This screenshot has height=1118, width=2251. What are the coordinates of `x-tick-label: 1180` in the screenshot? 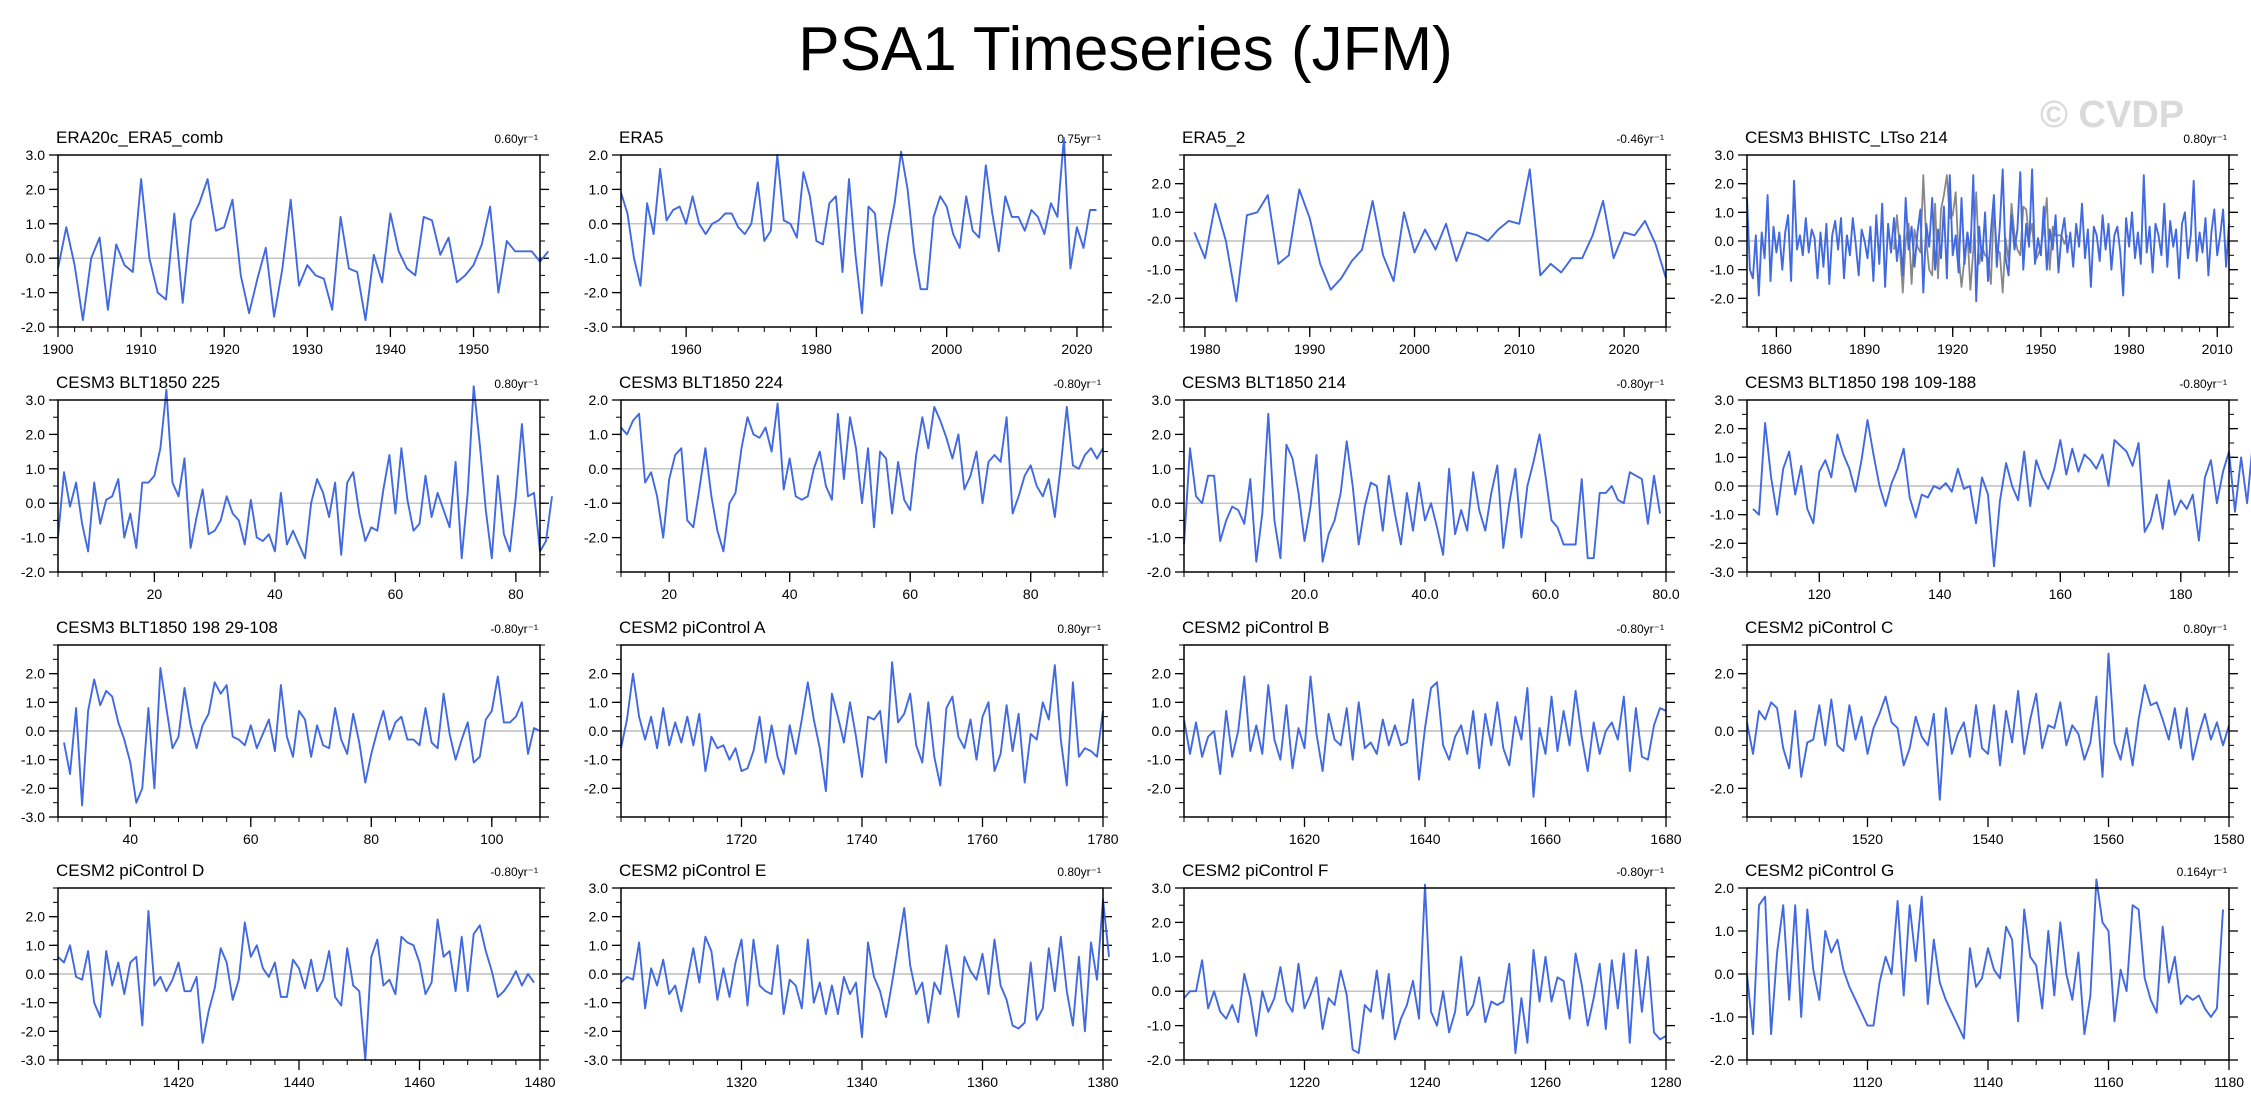 It's located at (2229, 1082).